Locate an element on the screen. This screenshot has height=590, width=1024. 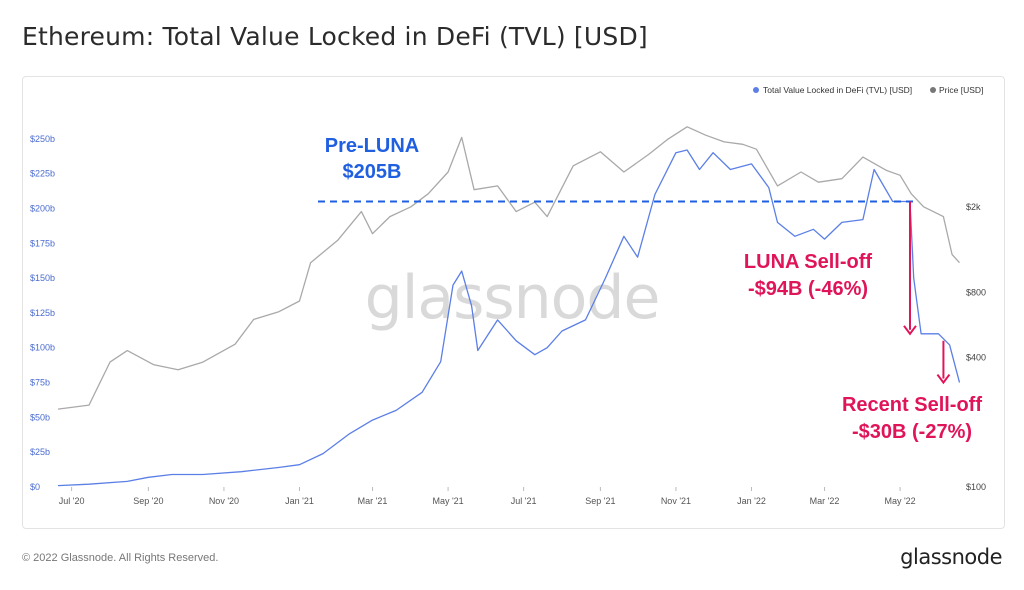
x-tick-label: Jan '21 is located at coordinates (299, 501).